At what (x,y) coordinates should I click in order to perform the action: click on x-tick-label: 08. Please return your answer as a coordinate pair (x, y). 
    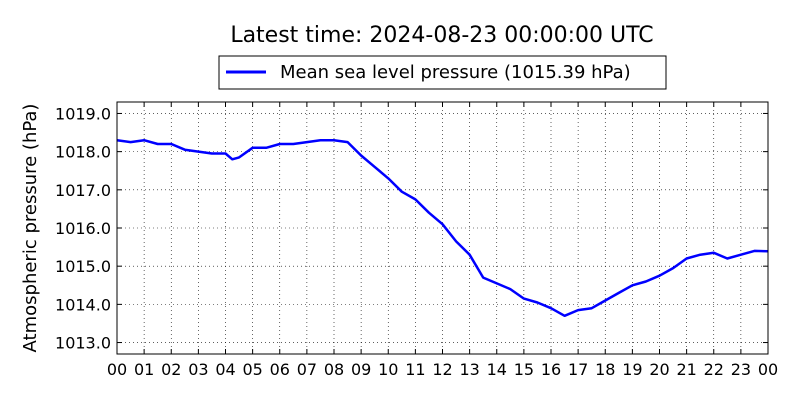
    Looking at the image, I should click on (334, 369).